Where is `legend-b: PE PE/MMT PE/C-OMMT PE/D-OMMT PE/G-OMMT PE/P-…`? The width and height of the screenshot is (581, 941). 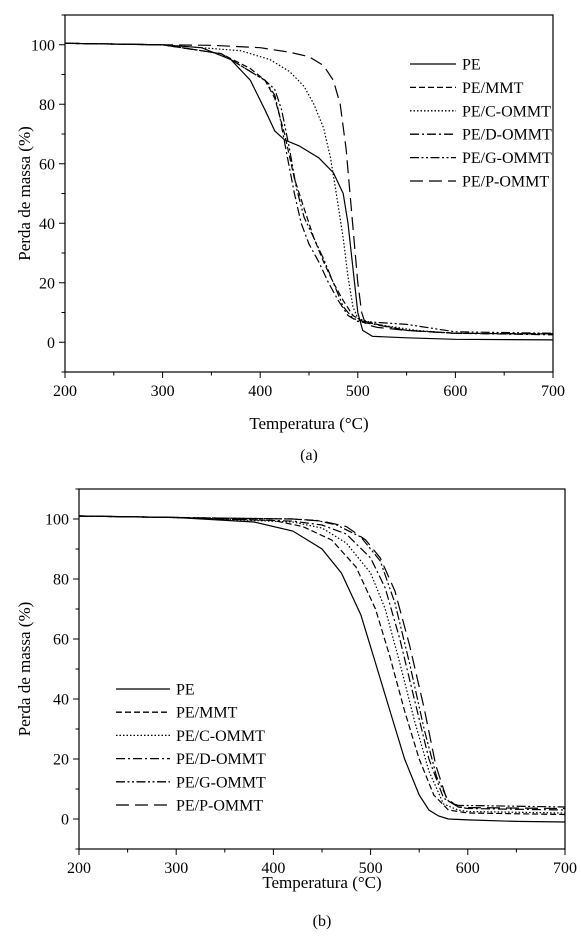 legend-b: PE PE/MMT PE/C-OMMT PE/D-OMMT PE/G-OMMT PE/P-… is located at coordinates (191, 748).